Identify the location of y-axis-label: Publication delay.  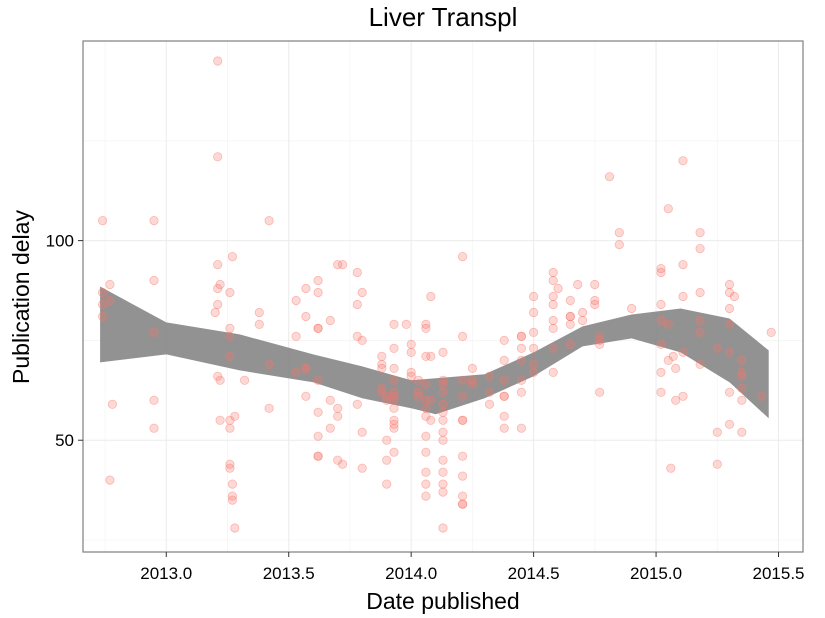
(21, 297).